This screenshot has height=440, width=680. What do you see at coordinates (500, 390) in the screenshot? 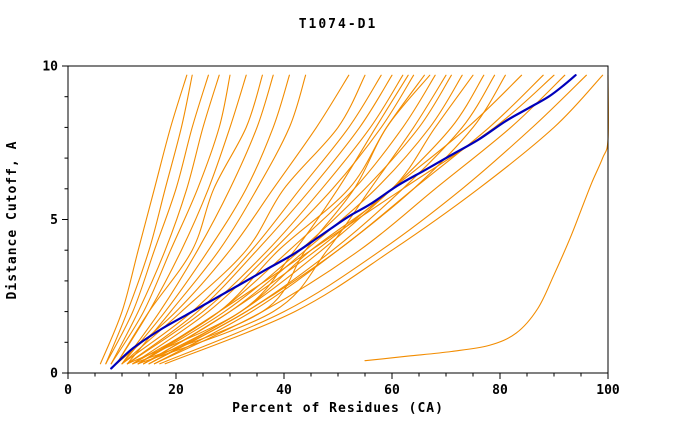
I see `x-tick-label: 80` at bounding box center [500, 390].